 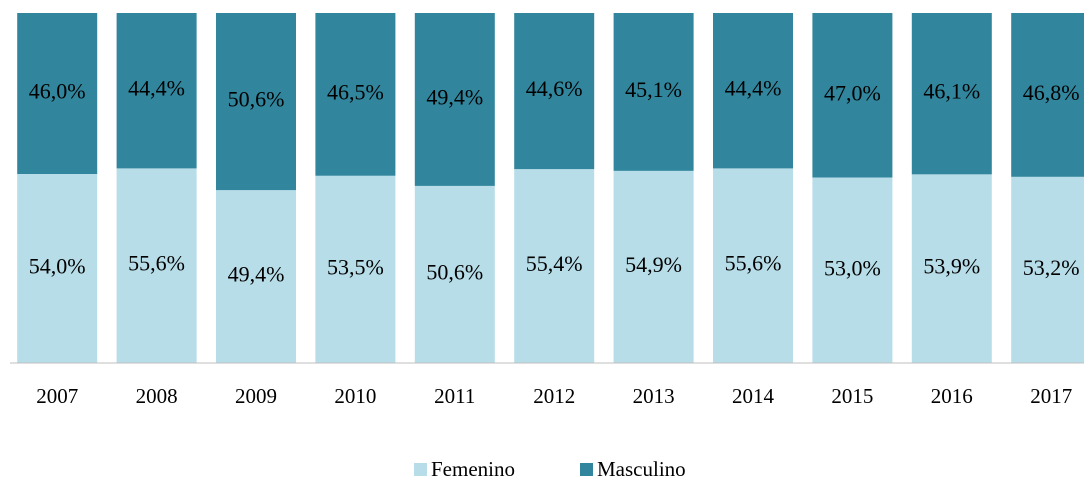 What do you see at coordinates (852, 92) in the screenshot?
I see `data-label: 47,0%` at bounding box center [852, 92].